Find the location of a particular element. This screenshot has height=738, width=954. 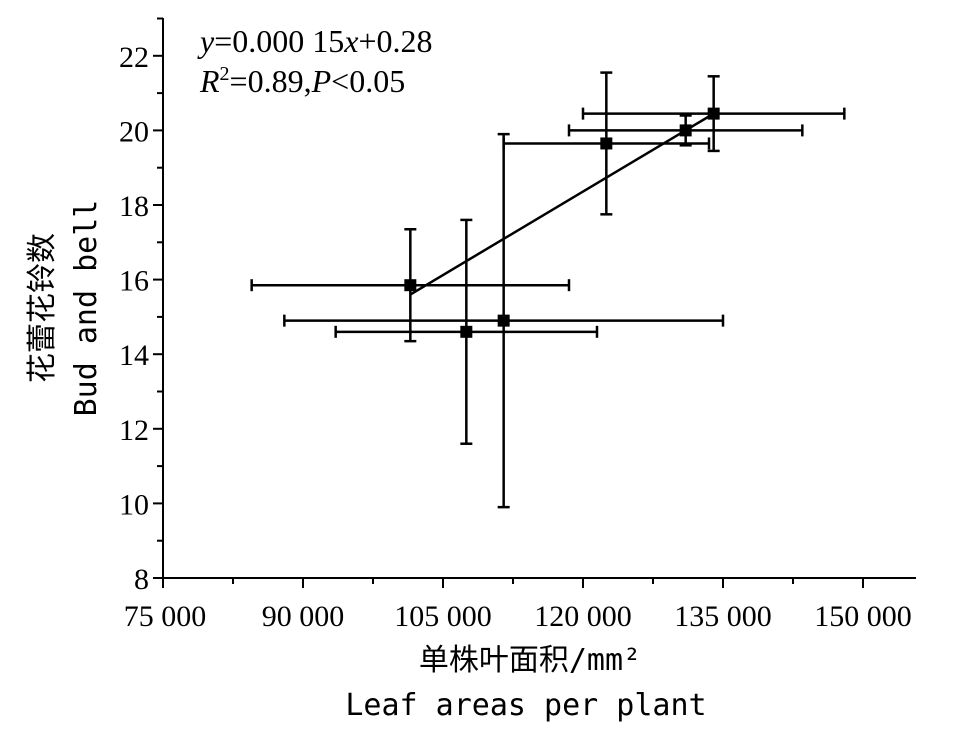

equation-intercept: +0.28 is located at coordinates (395, 41).